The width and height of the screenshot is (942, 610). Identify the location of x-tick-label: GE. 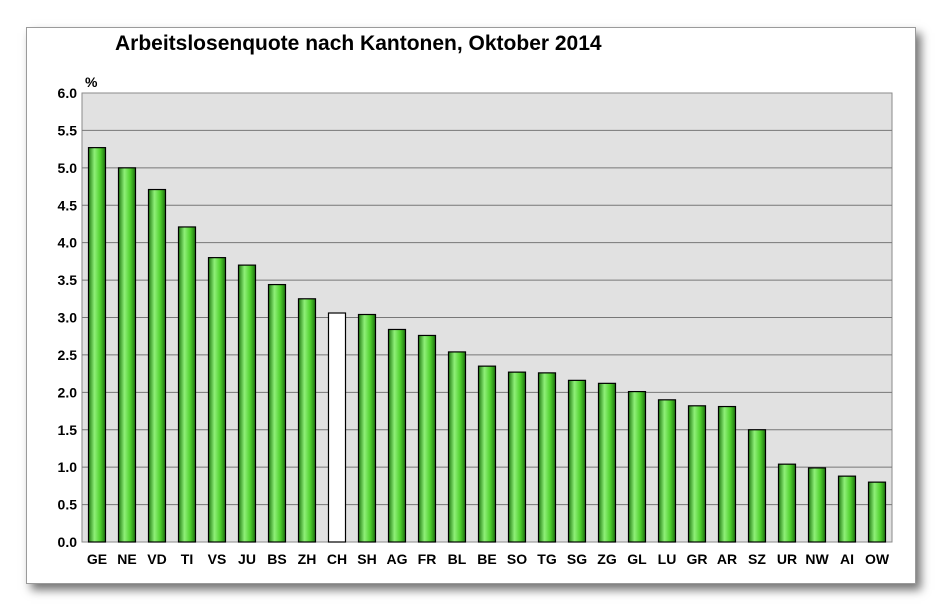
(97, 559).